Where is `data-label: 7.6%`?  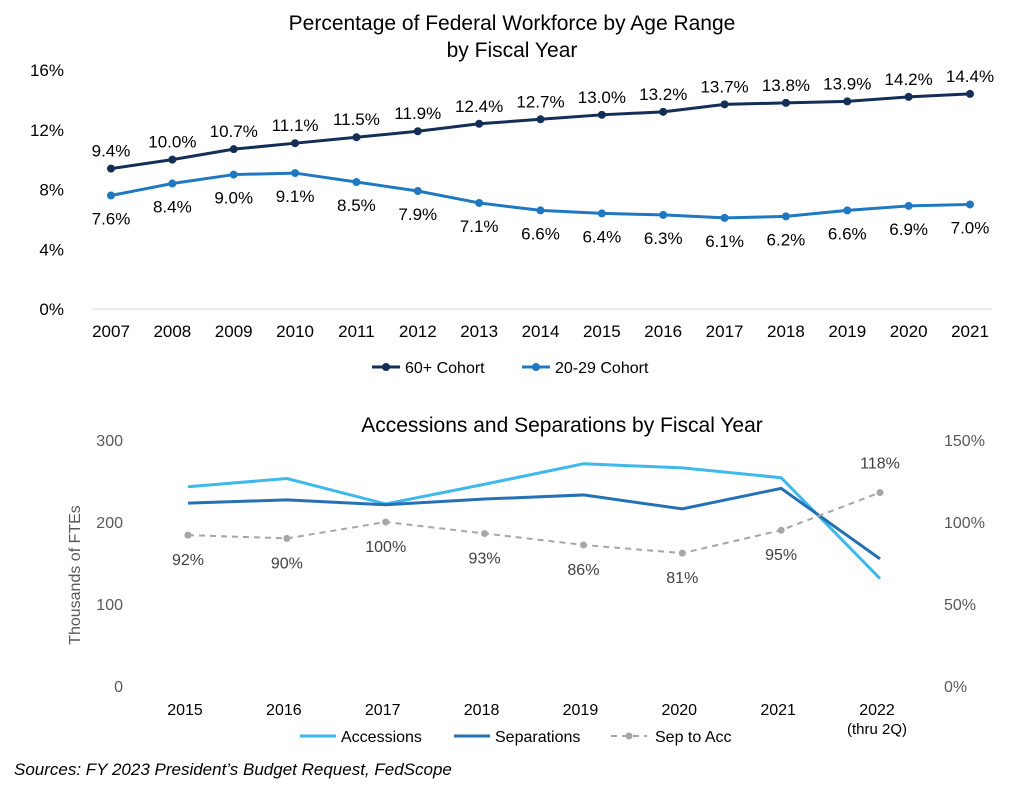 data-label: 7.6% is located at coordinates (111, 218).